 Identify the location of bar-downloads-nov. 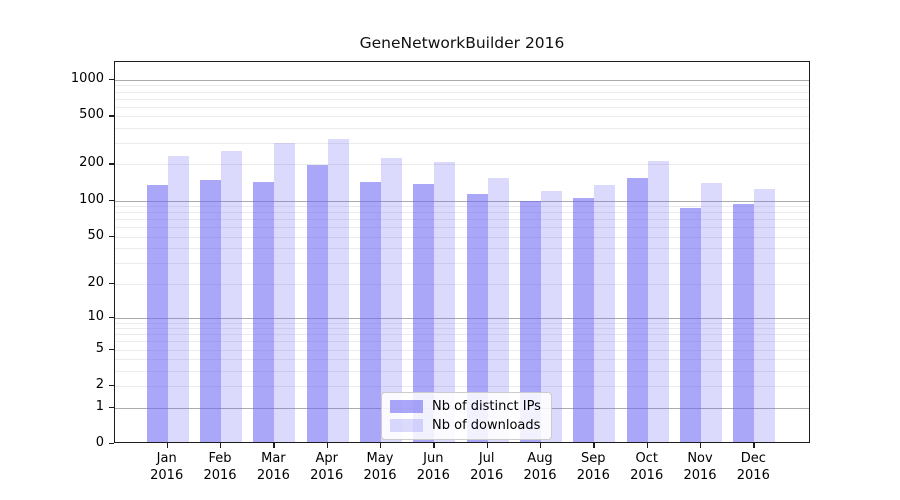
(711, 312).